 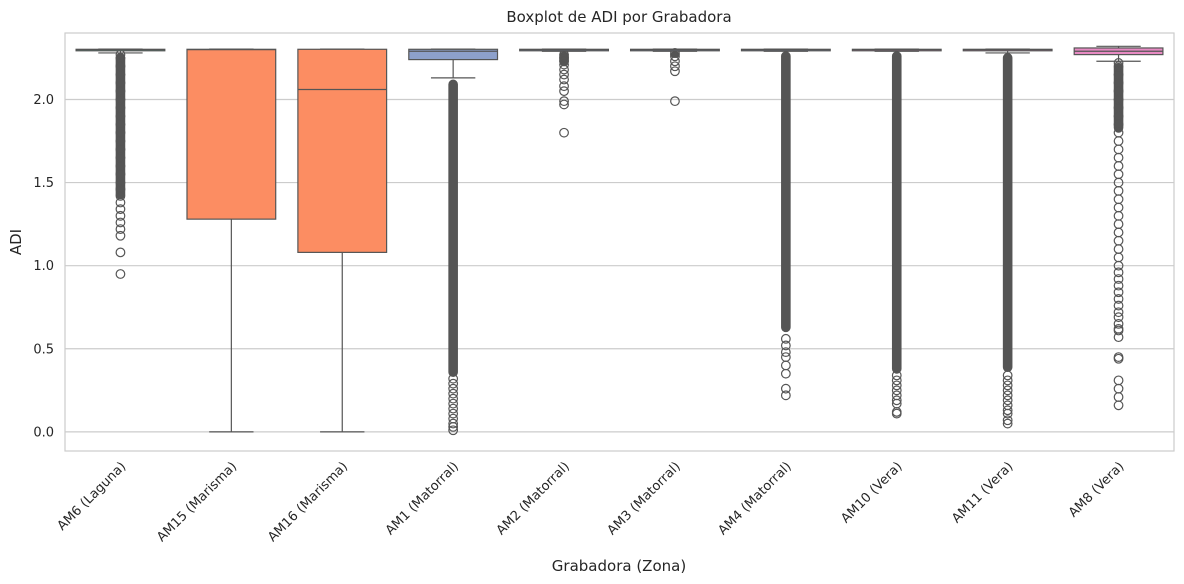 I want to click on y-tick-label: 2.0, so click(x=43, y=100).